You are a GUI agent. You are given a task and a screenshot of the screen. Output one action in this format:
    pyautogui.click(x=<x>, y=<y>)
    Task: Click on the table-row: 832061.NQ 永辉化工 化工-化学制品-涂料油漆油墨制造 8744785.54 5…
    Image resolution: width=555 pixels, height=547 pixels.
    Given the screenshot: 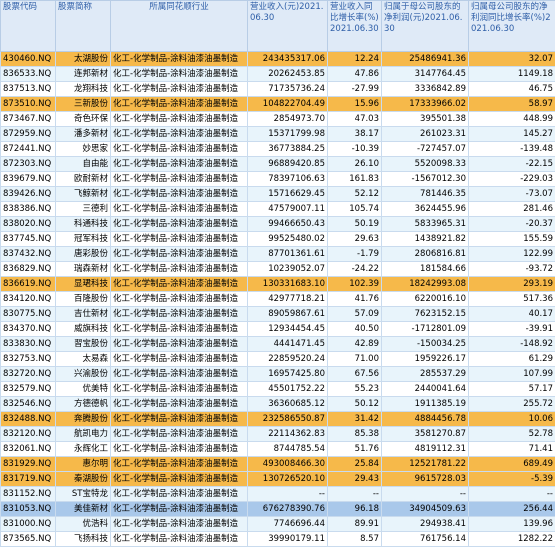 What is the action you would take?
    pyautogui.click(x=277, y=449)
    